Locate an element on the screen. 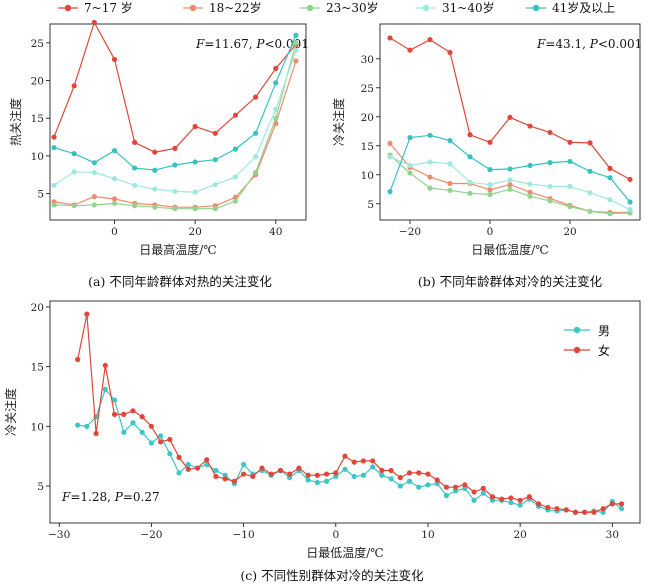  stat-part: <0.001 is located at coordinates (286, 44).